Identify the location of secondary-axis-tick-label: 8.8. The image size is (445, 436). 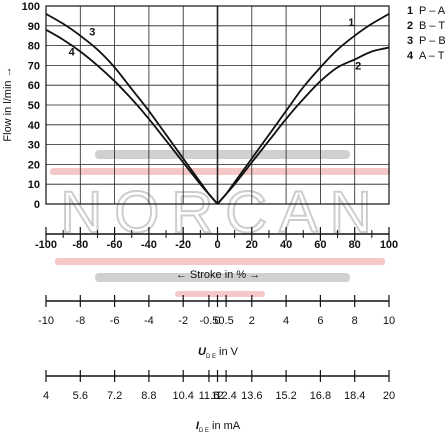
(148, 396).